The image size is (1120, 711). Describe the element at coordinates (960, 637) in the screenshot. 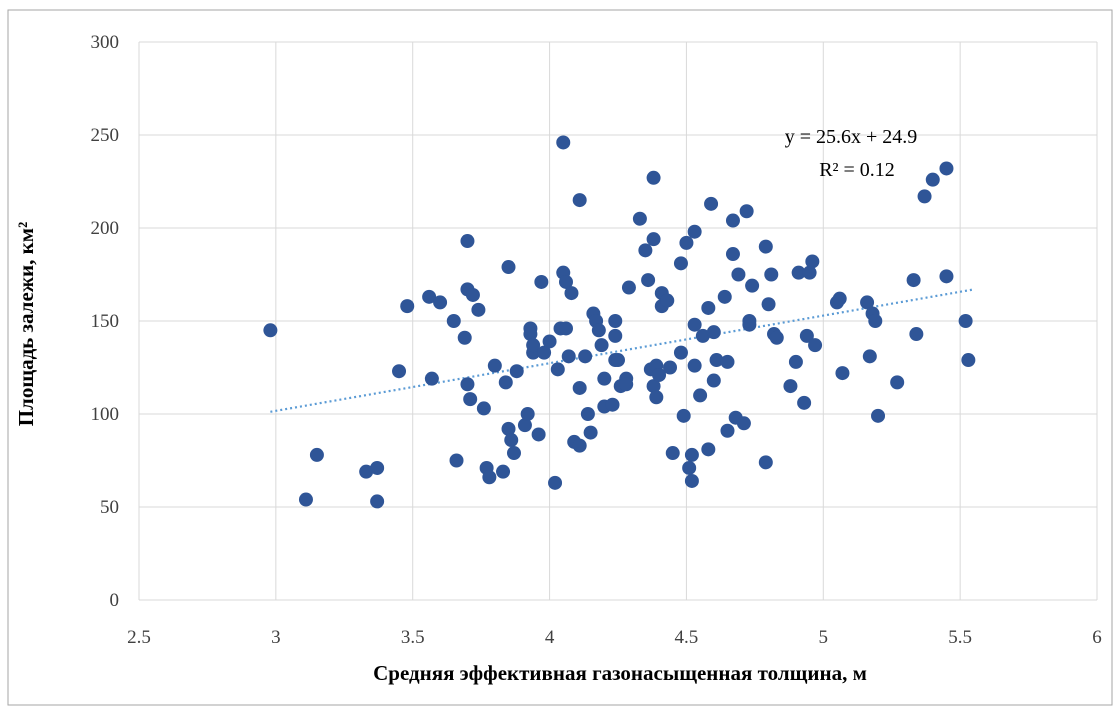

I see `x-tick-label: 5.5` at that location.